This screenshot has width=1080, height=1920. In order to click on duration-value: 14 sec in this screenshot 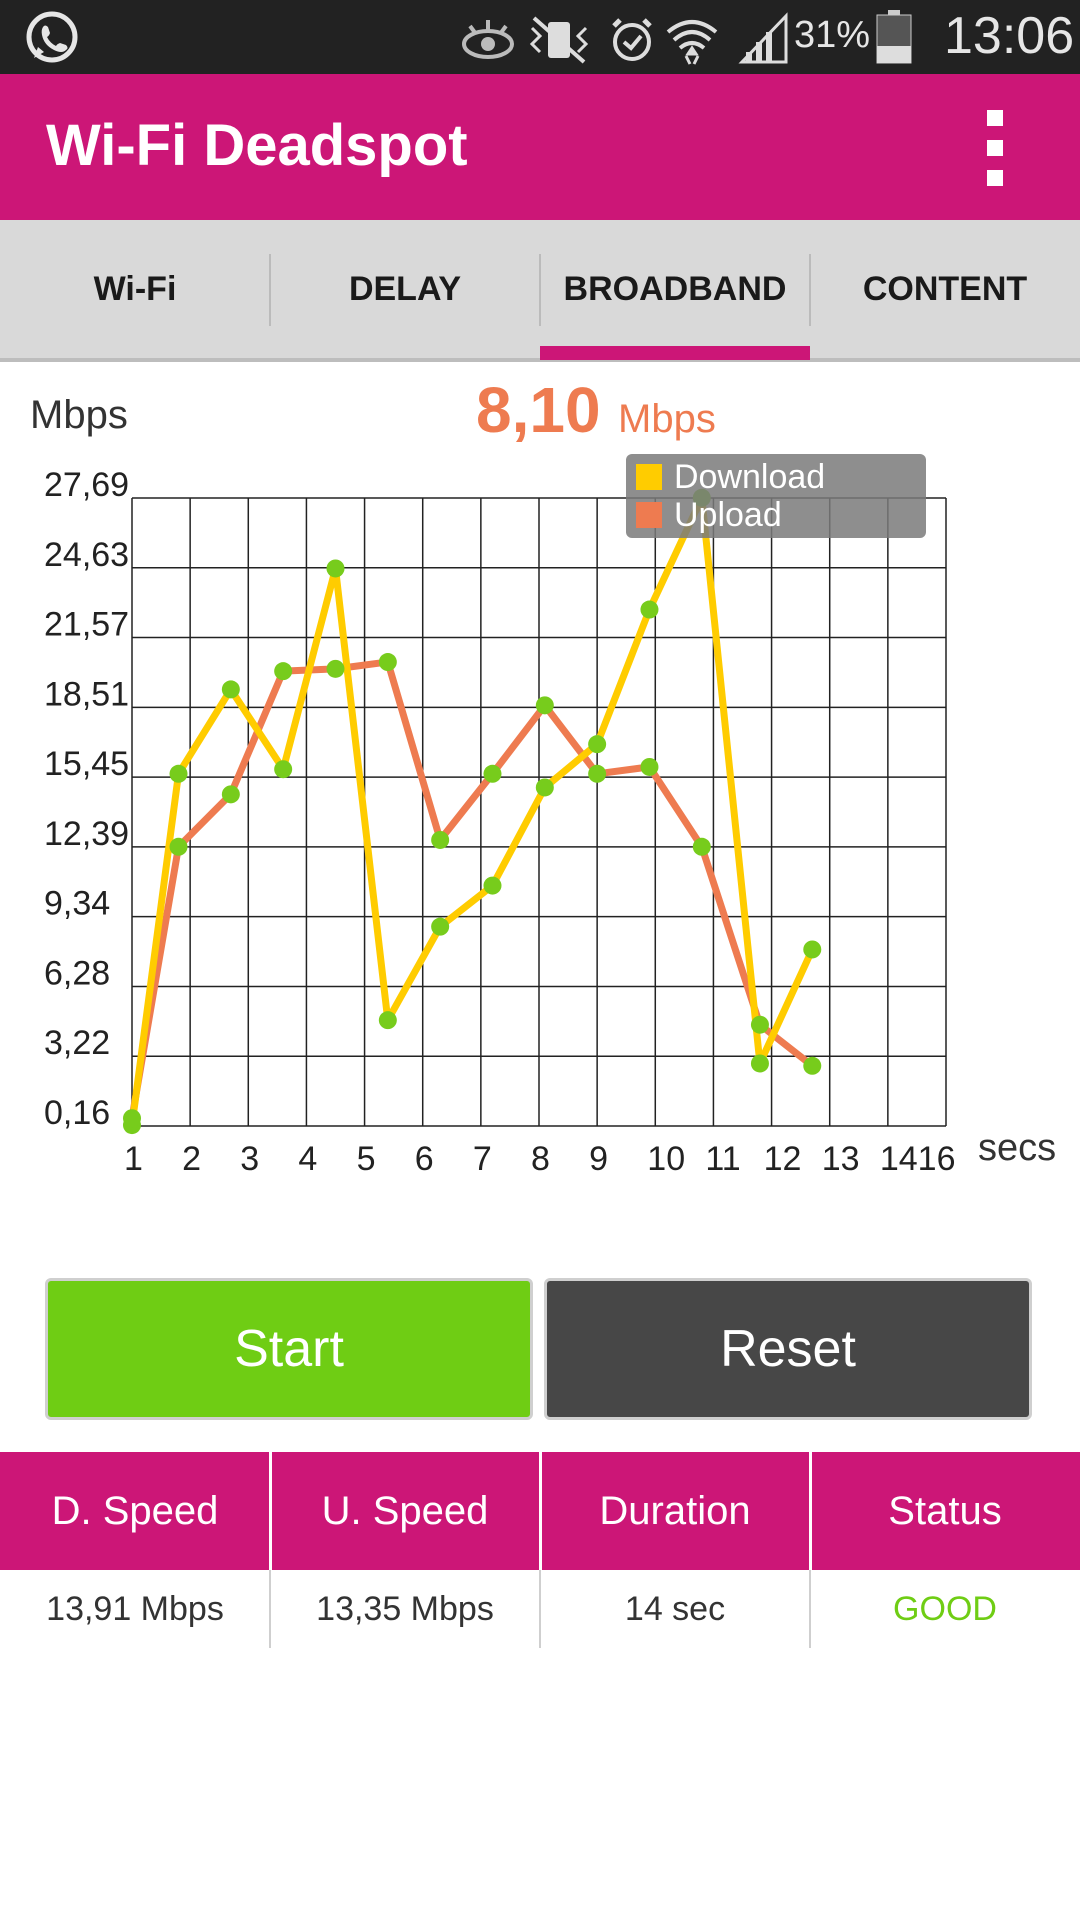, I will do `click(675, 1608)`.